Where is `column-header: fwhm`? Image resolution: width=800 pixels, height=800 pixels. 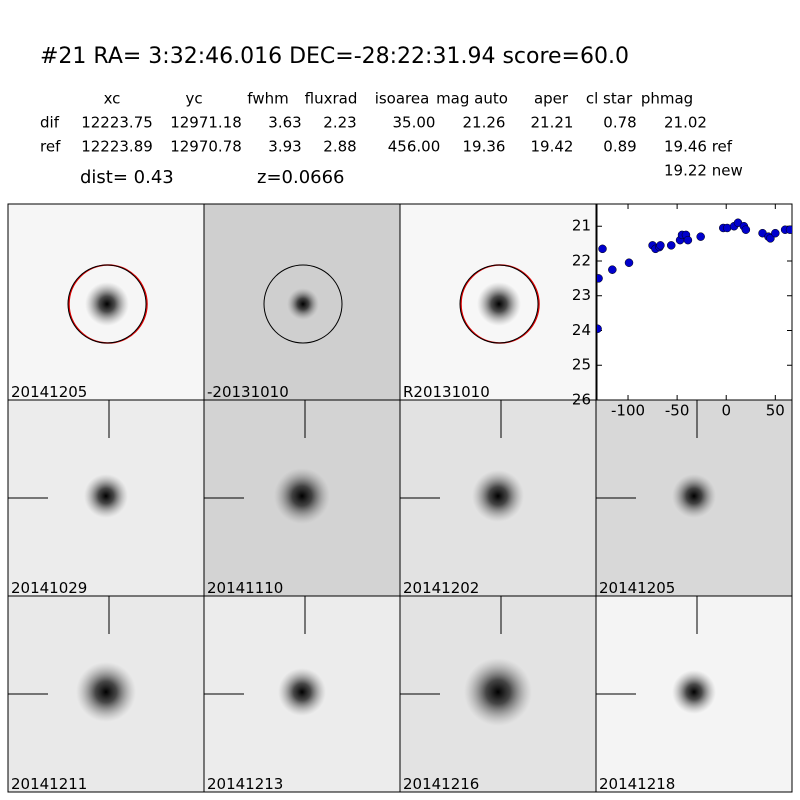 column-header: fwhm is located at coordinates (267, 99).